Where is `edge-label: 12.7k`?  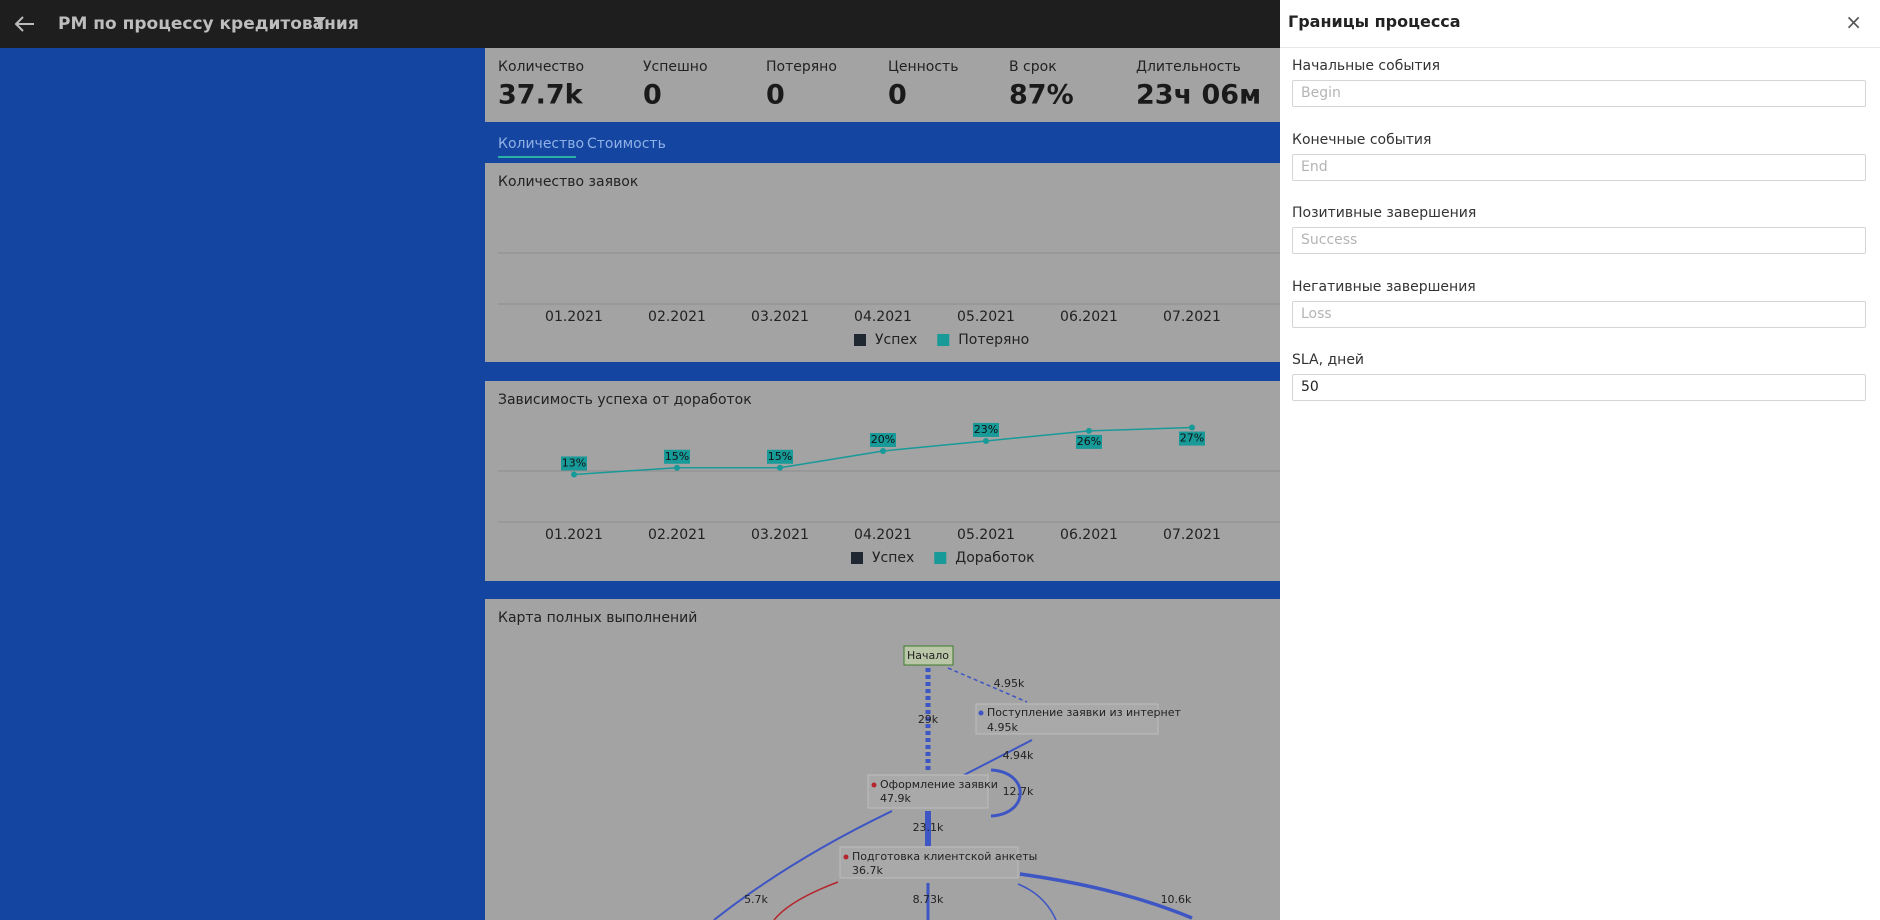
edge-label: 12.7k is located at coordinates (1018, 791).